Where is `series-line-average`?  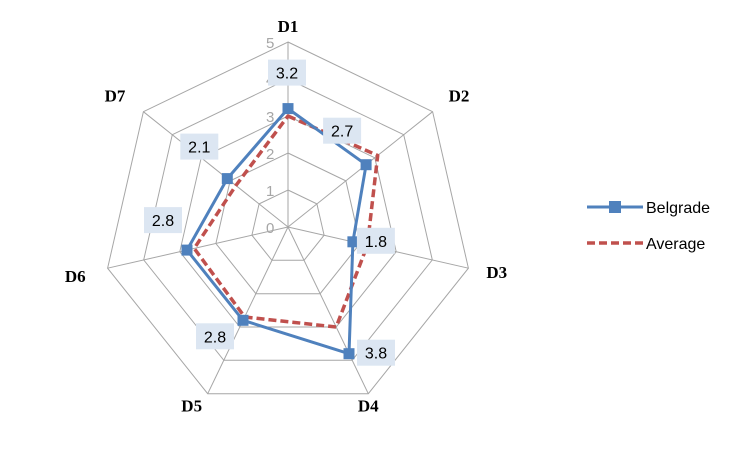
series-line-average is located at coordinates (286, 221).